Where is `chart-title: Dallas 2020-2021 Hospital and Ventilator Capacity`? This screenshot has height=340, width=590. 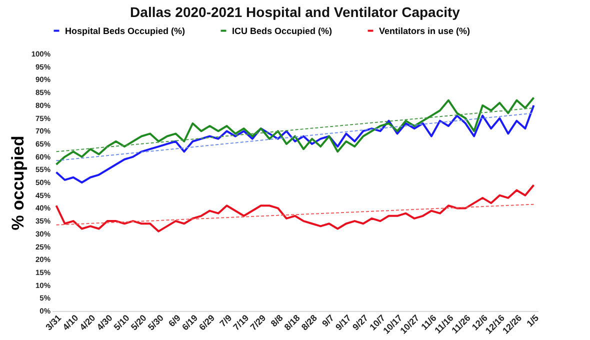
chart-title: Dallas 2020-2021 Hospital and Ventilator Capacity is located at coordinates (295, 12).